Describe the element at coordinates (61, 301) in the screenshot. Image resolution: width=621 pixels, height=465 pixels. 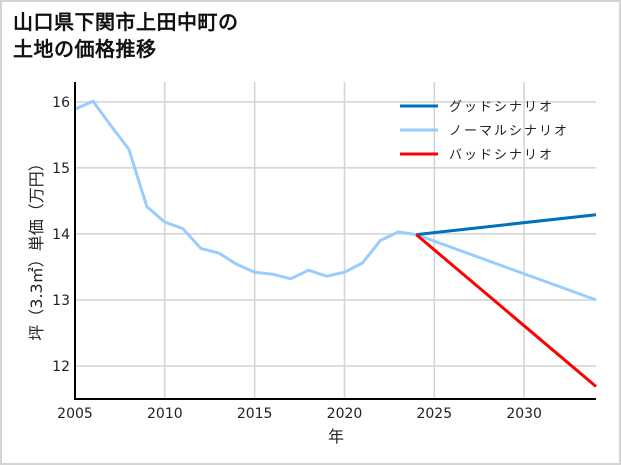
I see `y-tick-label: 13` at that location.